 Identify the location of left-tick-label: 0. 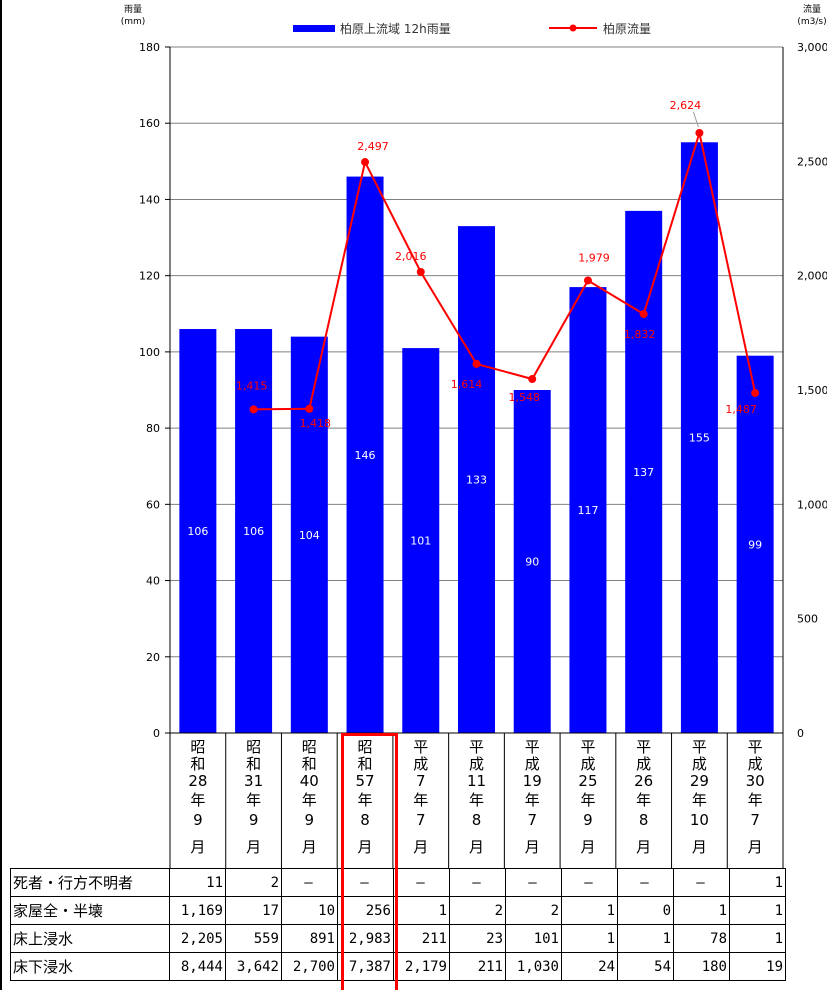
(156, 733).